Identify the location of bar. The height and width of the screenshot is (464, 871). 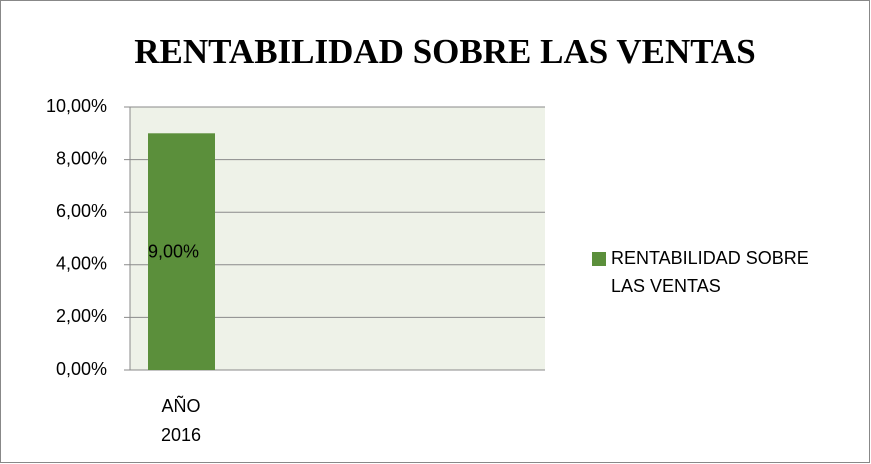
(181, 251).